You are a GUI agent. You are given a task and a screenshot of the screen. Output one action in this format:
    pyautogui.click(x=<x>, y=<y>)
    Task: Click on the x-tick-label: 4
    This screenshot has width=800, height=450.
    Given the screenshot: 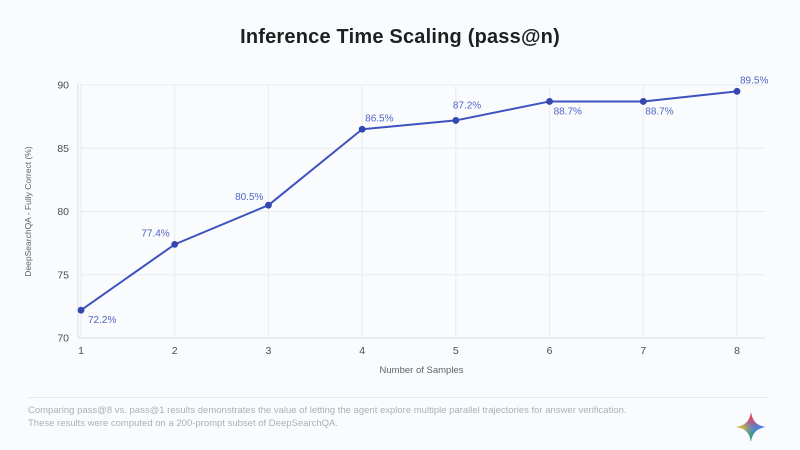 What is the action you would take?
    pyautogui.click(x=362, y=351)
    